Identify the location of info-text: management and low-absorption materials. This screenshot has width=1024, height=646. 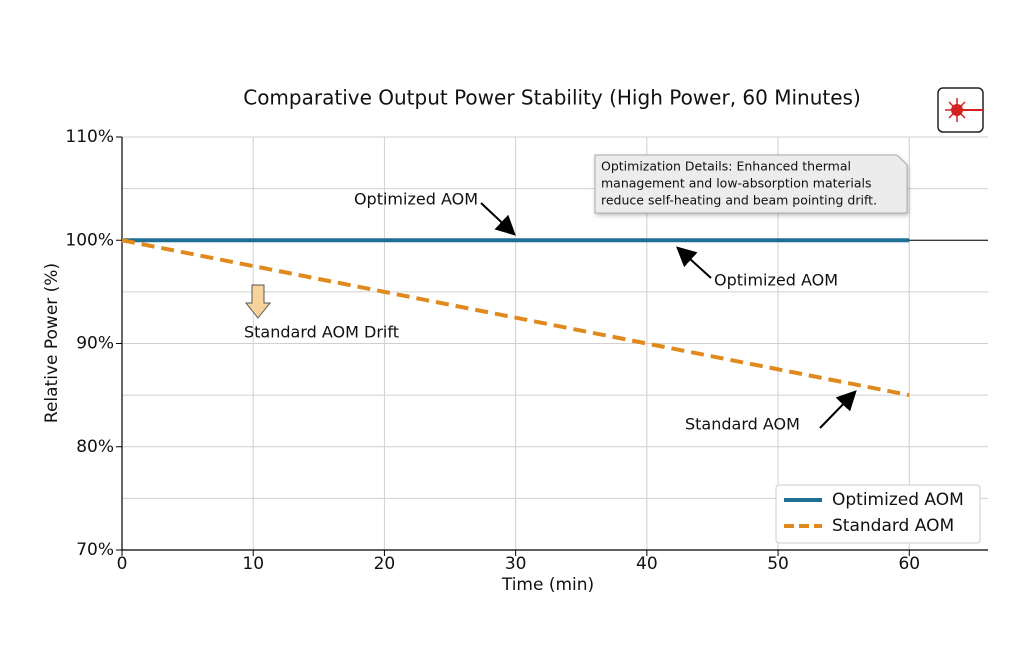
(736, 183).